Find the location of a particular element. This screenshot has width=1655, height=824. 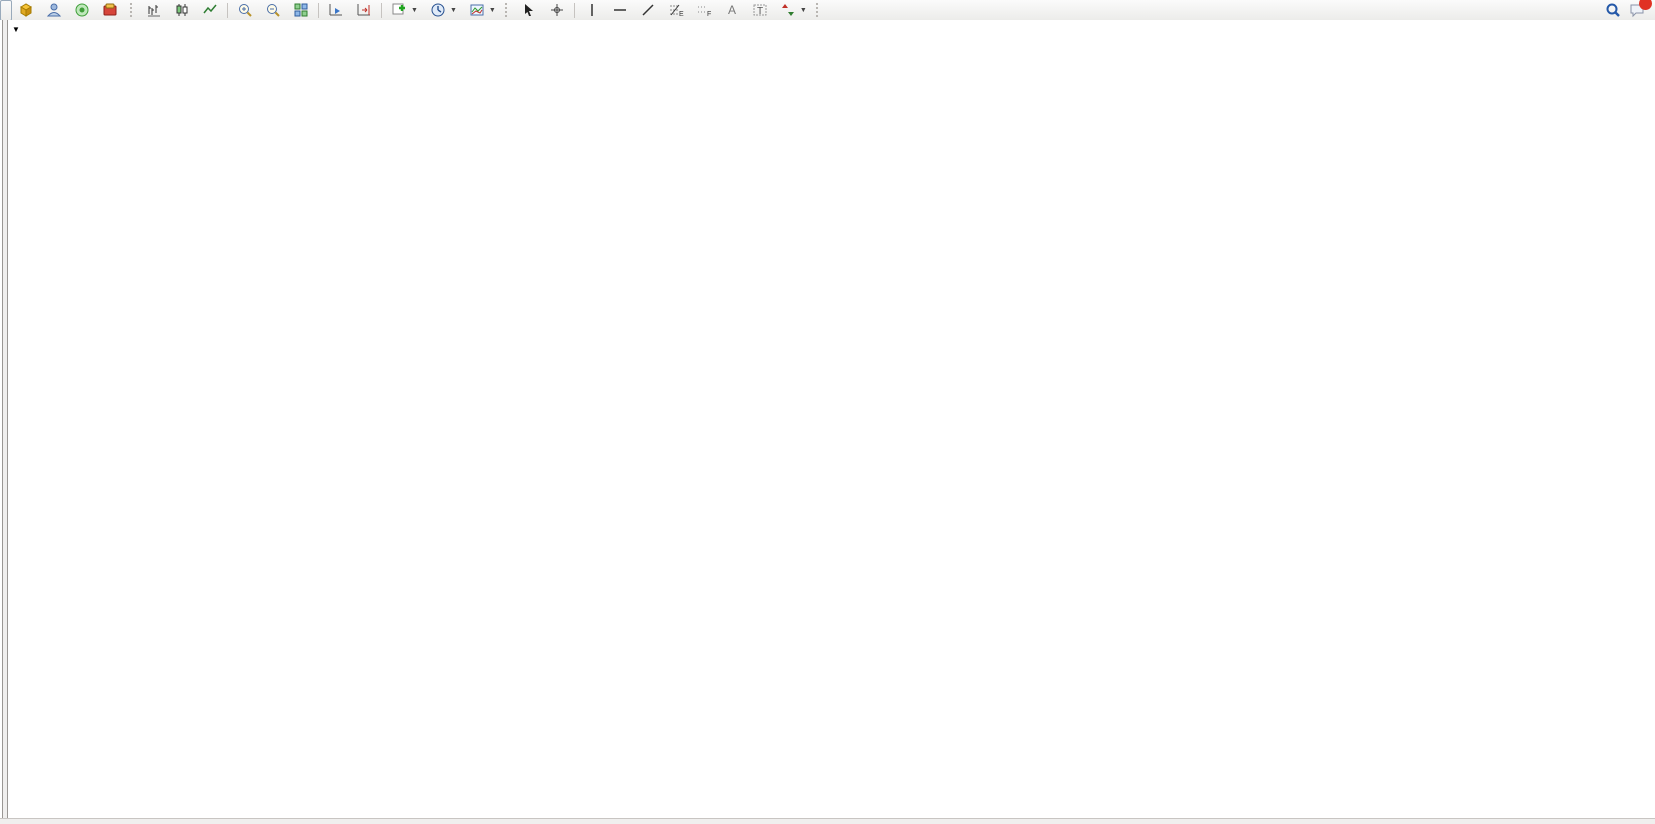

toolbar-right is located at coordinates (1630, 9).